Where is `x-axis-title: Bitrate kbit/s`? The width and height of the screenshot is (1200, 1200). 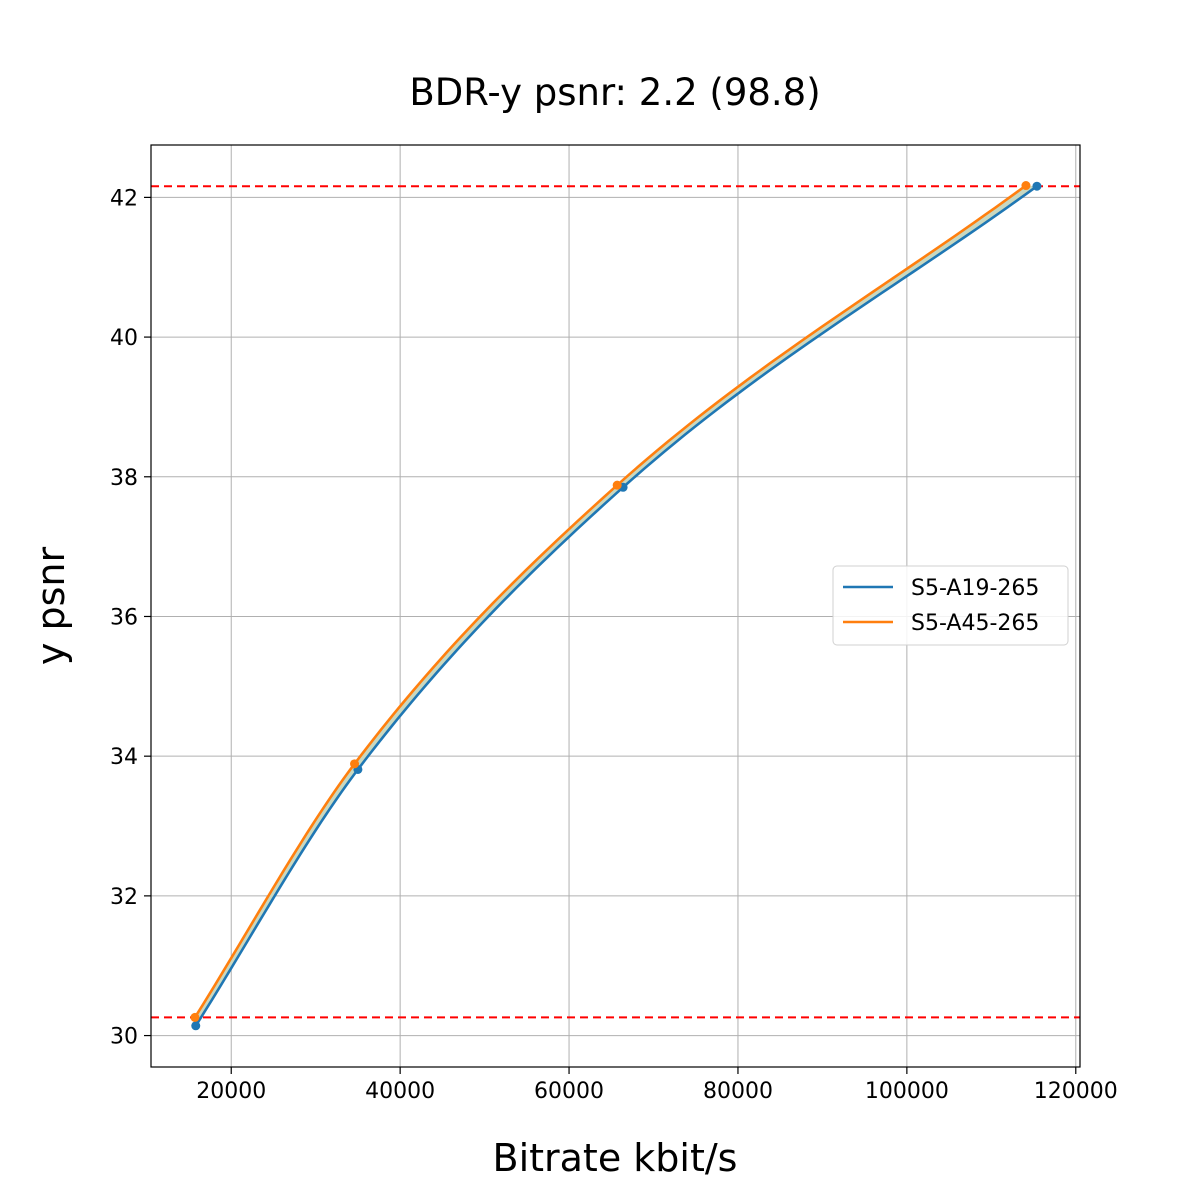
x-axis-title: Bitrate kbit/s is located at coordinates (615, 1158).